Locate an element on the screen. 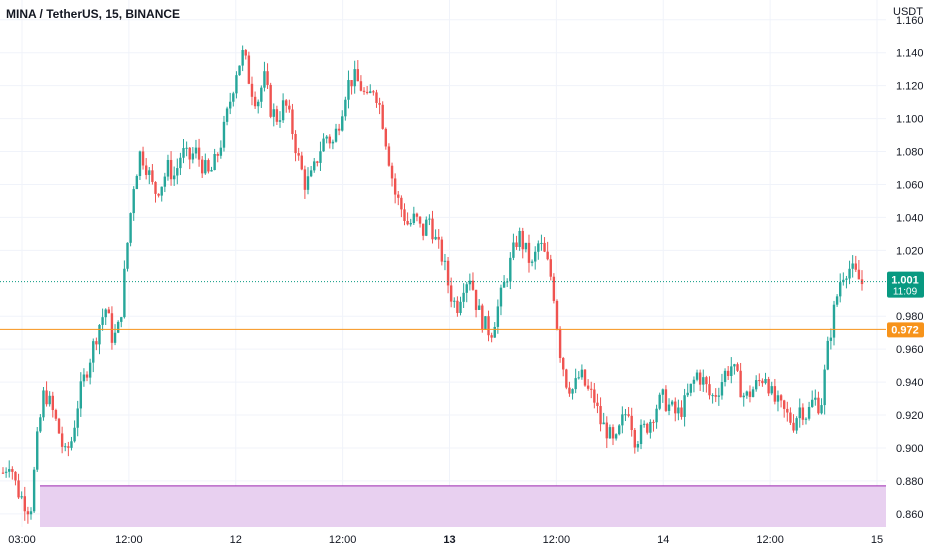 This screenshot has height=550, width=932. y-tick-label: 0.860 is located at coordinates (910, 515).